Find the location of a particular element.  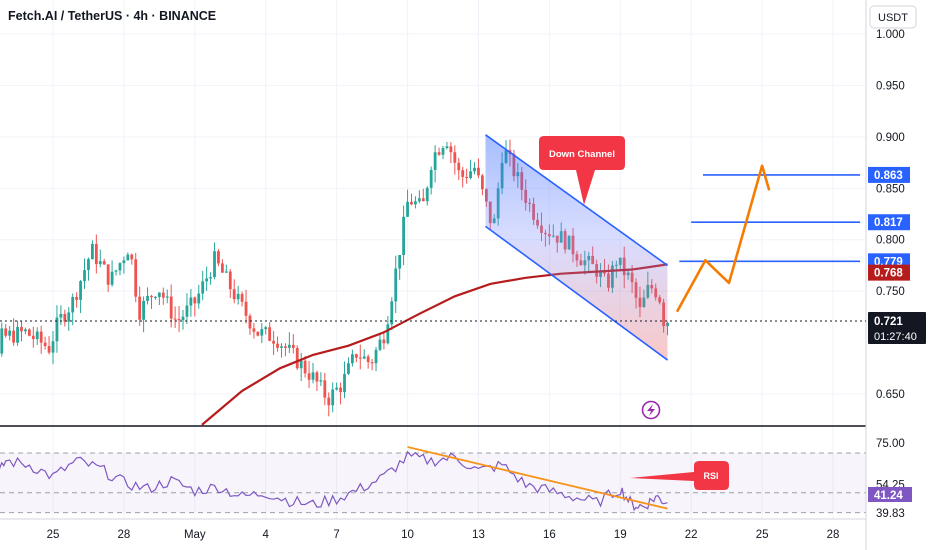

rsi-current-value: 41.24 is located at coordinates (888, 496).